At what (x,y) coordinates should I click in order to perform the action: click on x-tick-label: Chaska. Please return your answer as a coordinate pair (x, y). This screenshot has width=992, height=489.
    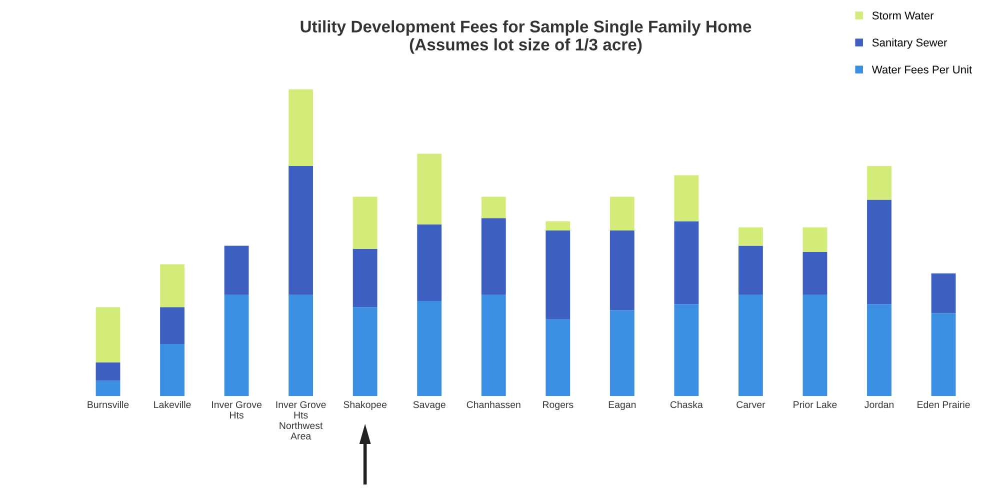
    Looking at the image, I should click on (686, 404).